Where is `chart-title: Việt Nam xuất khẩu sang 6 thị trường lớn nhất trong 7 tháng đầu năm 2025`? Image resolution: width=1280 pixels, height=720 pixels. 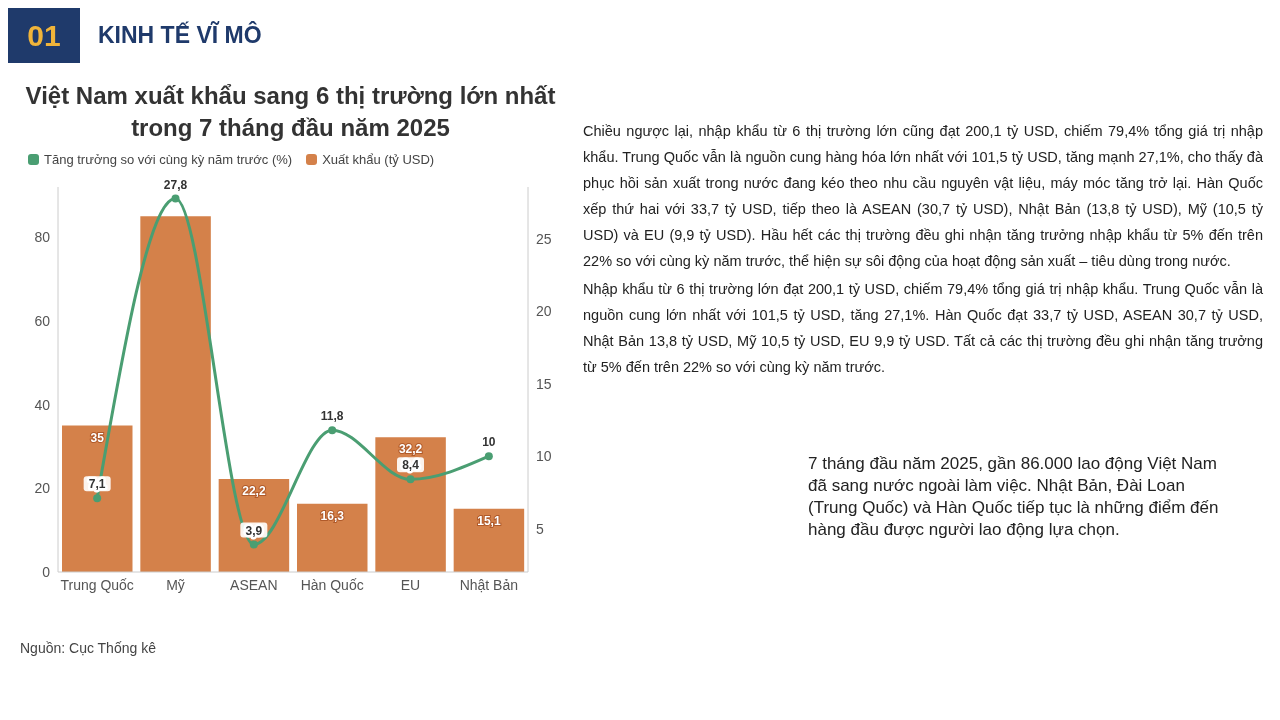
chart-title: Việt Nam xuất khẩu sang 6 thị trường lớn nhất trong 7 tháng đầu năm 2025 is located at coordinates (290, 112).